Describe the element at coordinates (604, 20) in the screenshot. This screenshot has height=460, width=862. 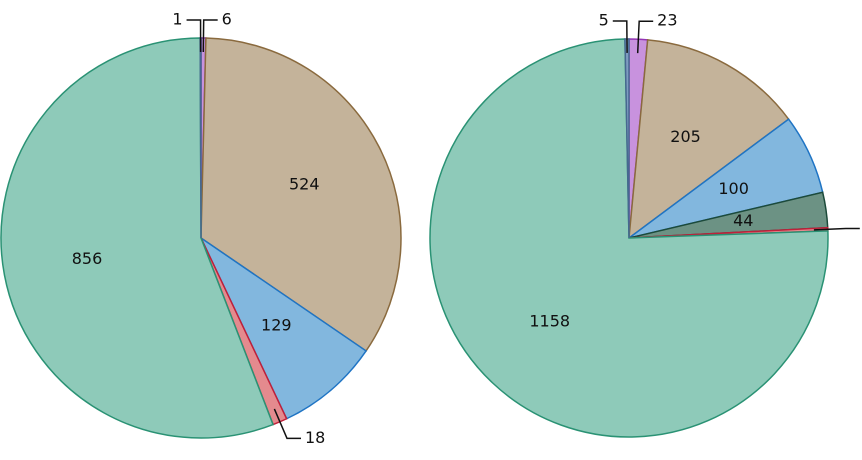
I see `data-label: 5` at that location.